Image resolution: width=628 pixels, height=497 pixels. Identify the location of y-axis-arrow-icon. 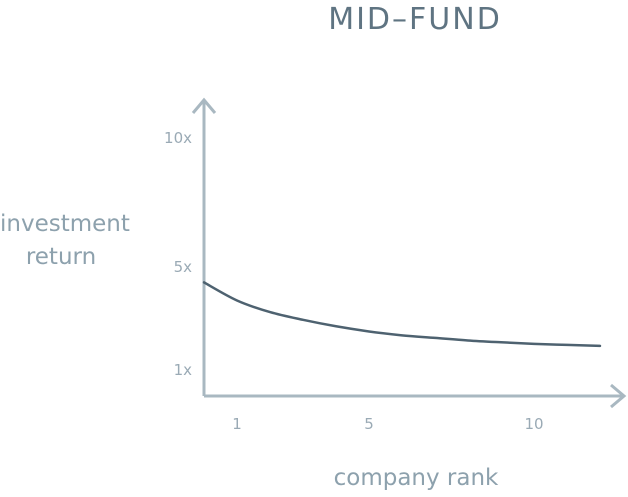
(204, 105).